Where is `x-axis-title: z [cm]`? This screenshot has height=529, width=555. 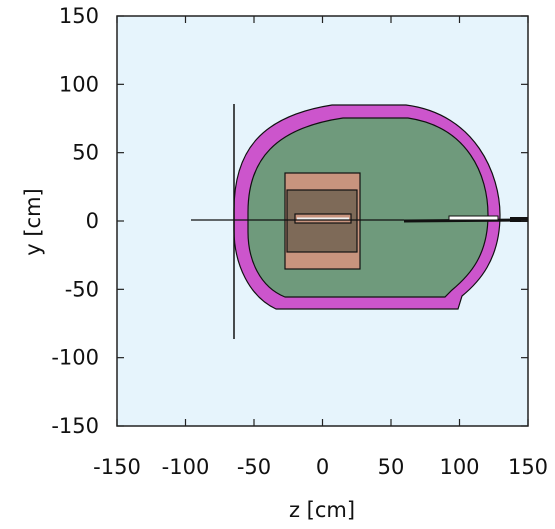 x-axis-title: z [cm] is located at coordinates (322, 510).